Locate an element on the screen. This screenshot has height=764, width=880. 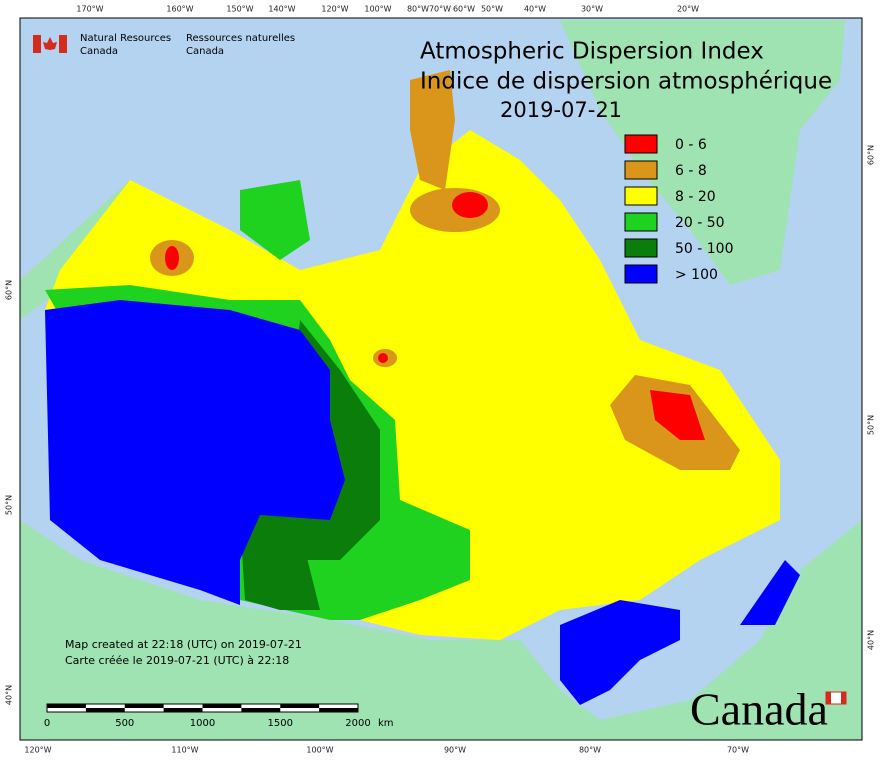
note: Map created at 22:18 (UTC) on 2019-07-21 is located at coordinates (183, 644).